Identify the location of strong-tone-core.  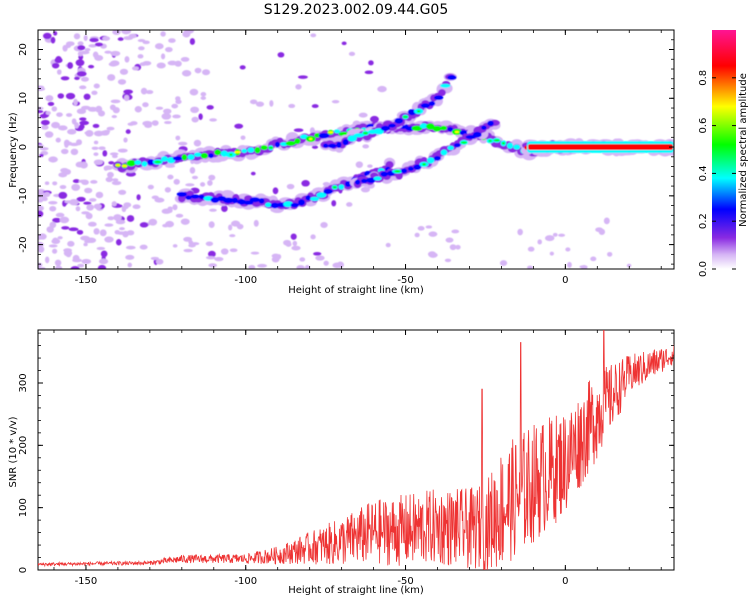
(600, 147).